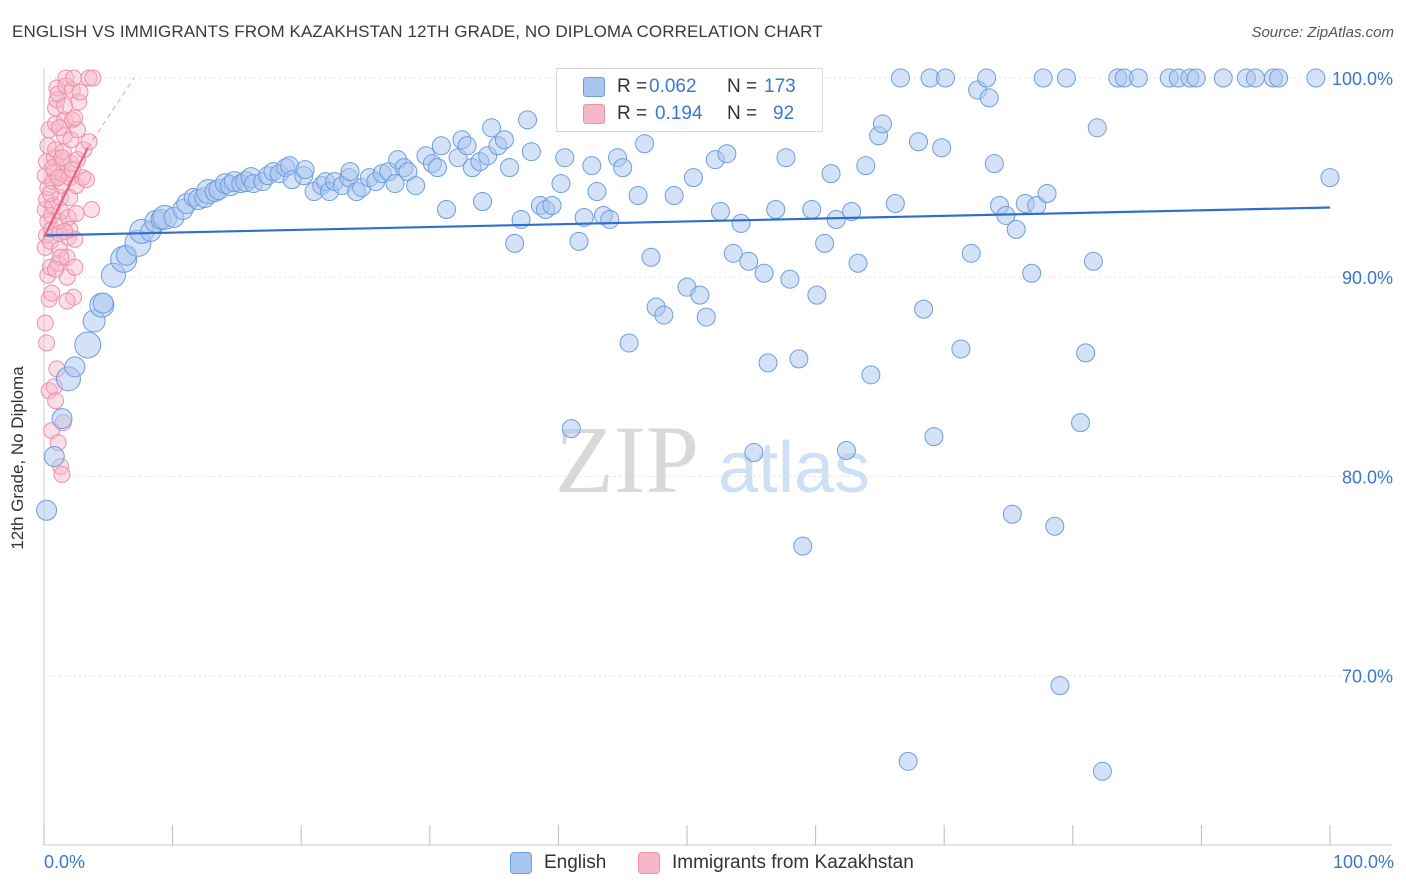  Describe the element at coordinates (793, 862) in the screenshot. I see `bottom-legend-label-kazakhstan: Immigrants from Kazakhstan` at that location.